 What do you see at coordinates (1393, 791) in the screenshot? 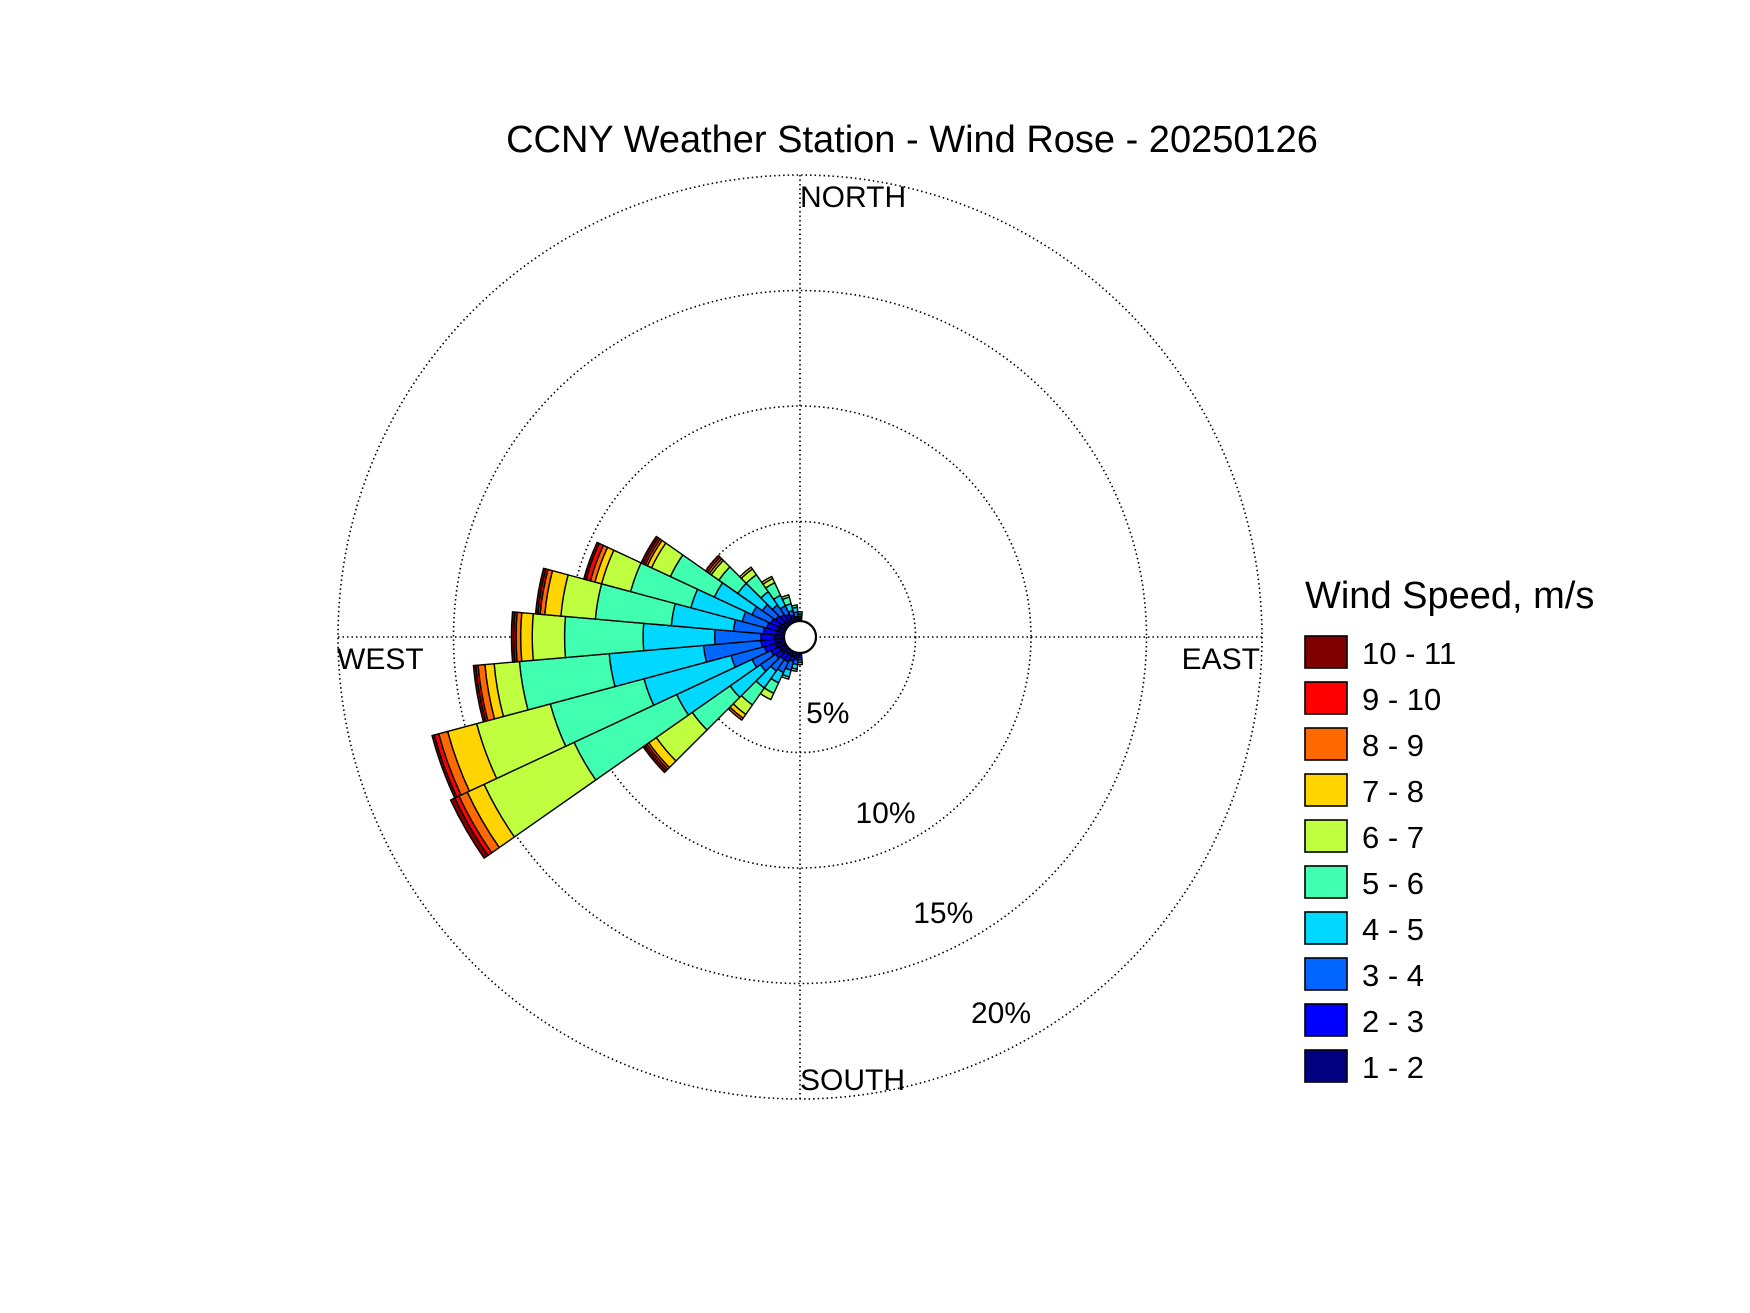
I see `legend-label: 7 - 8` at bounding box center [1393, 791].